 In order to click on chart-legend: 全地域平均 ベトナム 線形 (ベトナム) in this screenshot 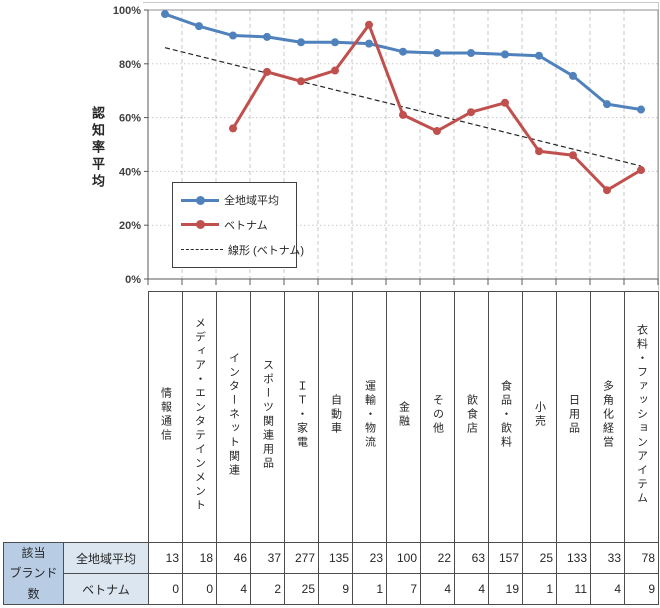, I will do `click(238, 225)`.